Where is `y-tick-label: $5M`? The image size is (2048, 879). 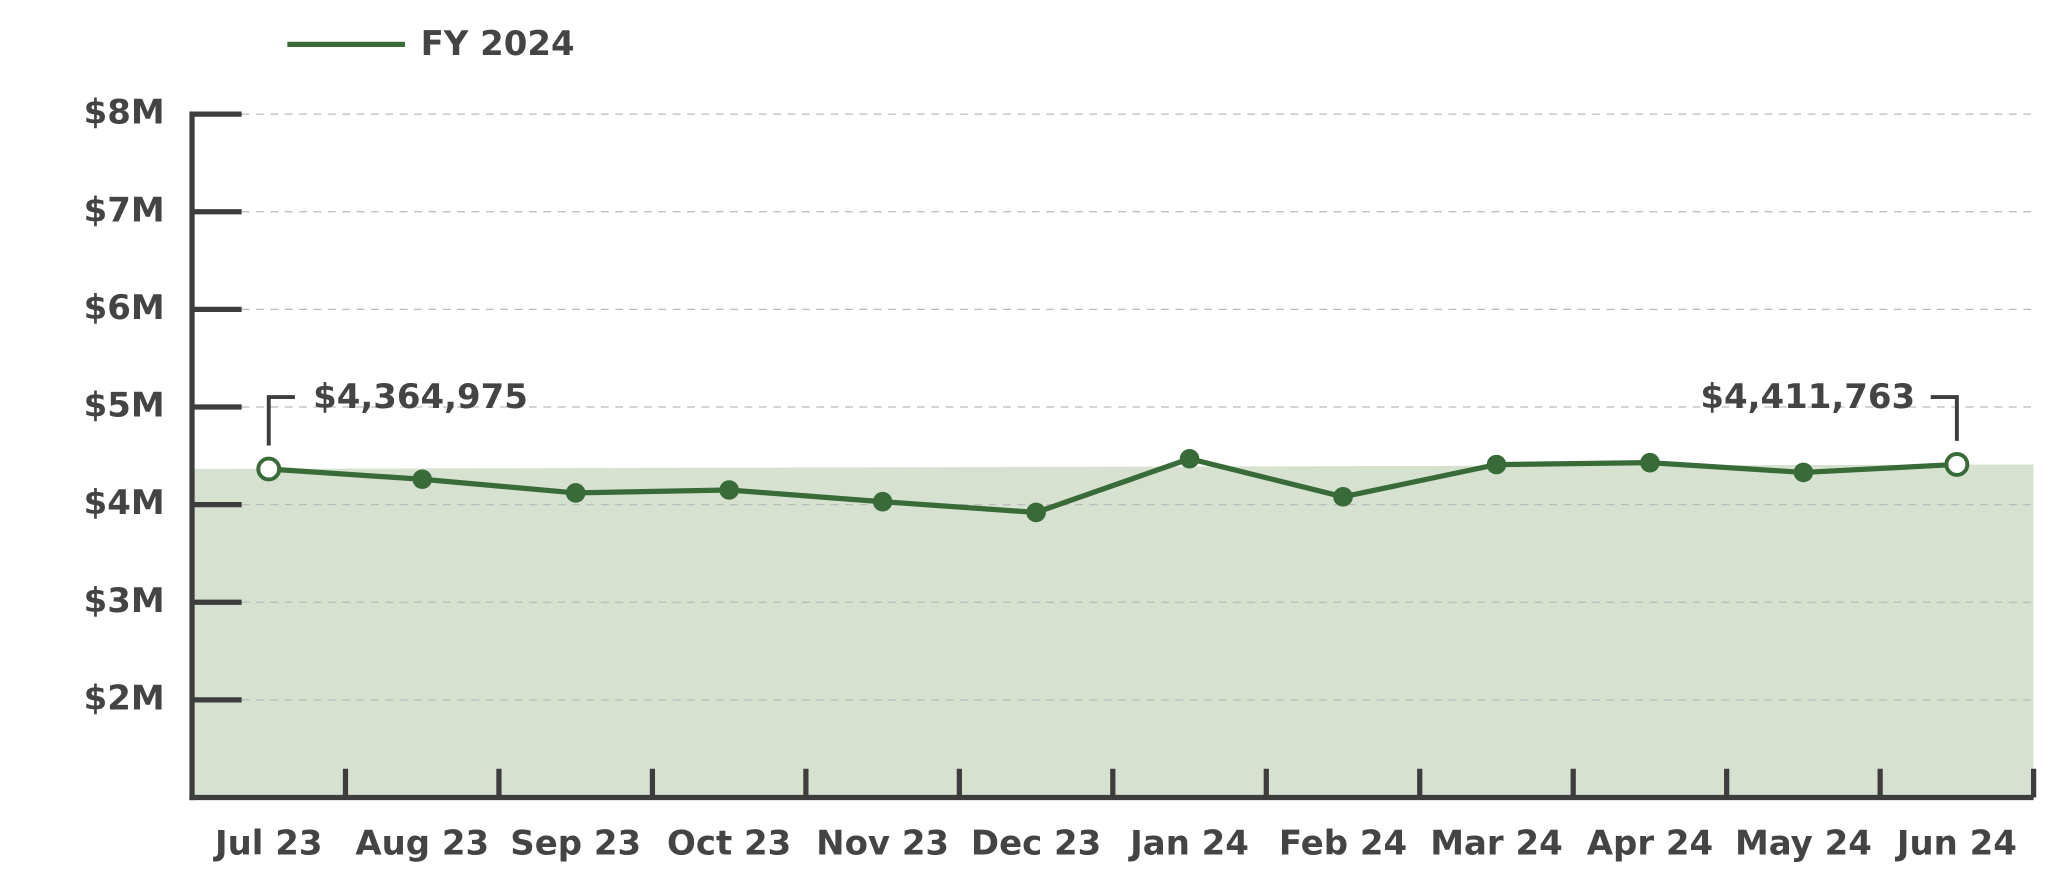
y-tick-label: $5M is located at coordinates (124, 406).